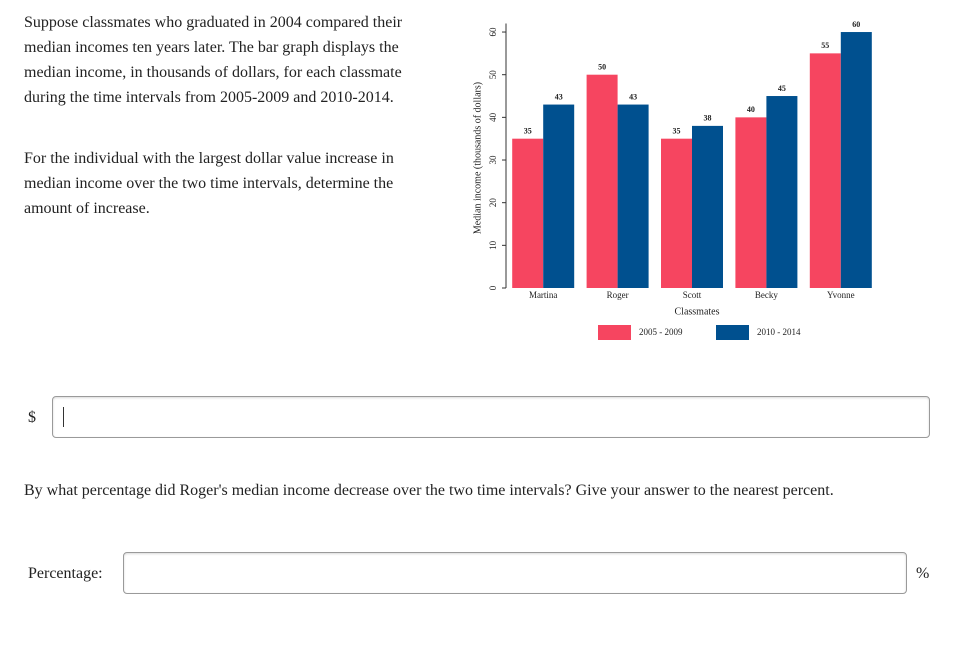 This screenshot has height=668, width=956. Describe the element at coordinates (493, 203) in the screenshot. I see `y-tick-label: 20` at that location.